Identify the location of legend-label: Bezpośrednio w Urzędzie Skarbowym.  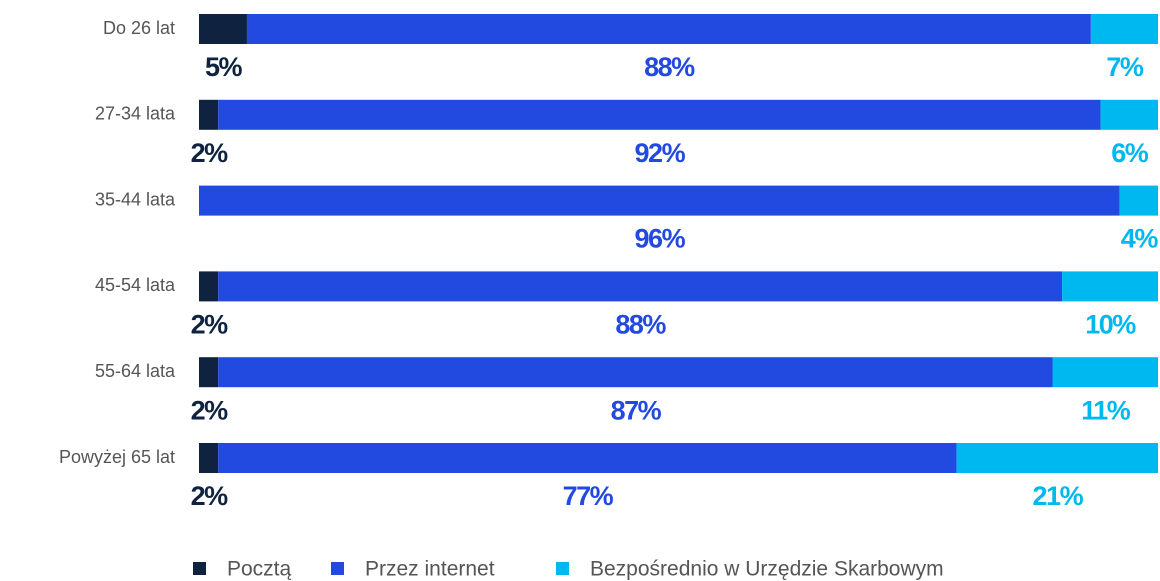
(767, 569).